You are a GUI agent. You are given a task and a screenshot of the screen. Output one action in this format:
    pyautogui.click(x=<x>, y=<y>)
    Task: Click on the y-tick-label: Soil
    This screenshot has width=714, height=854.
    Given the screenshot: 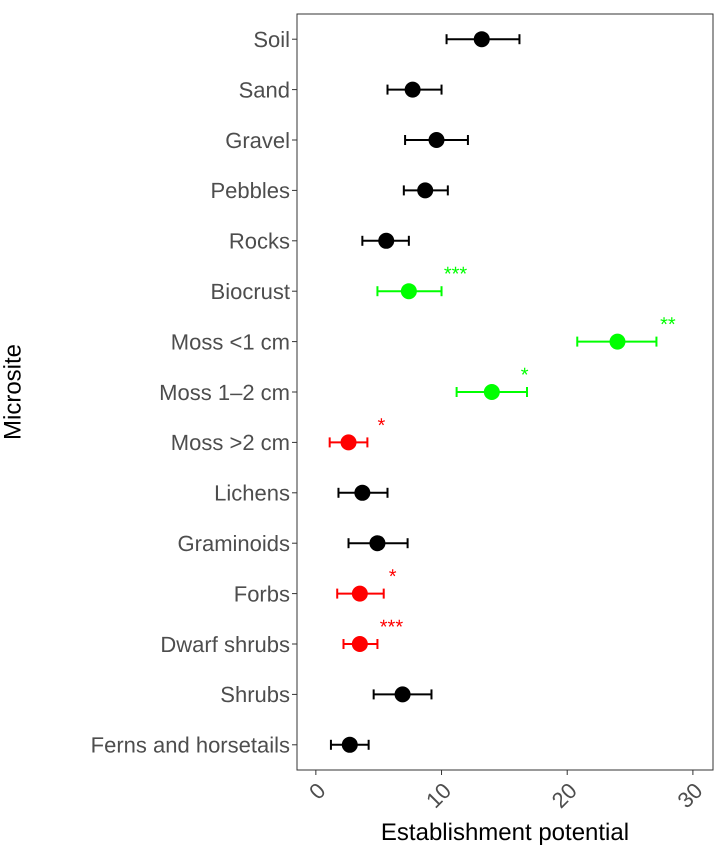 What is the action you would take?
    pyautogui.click(x=271, y=39)
    